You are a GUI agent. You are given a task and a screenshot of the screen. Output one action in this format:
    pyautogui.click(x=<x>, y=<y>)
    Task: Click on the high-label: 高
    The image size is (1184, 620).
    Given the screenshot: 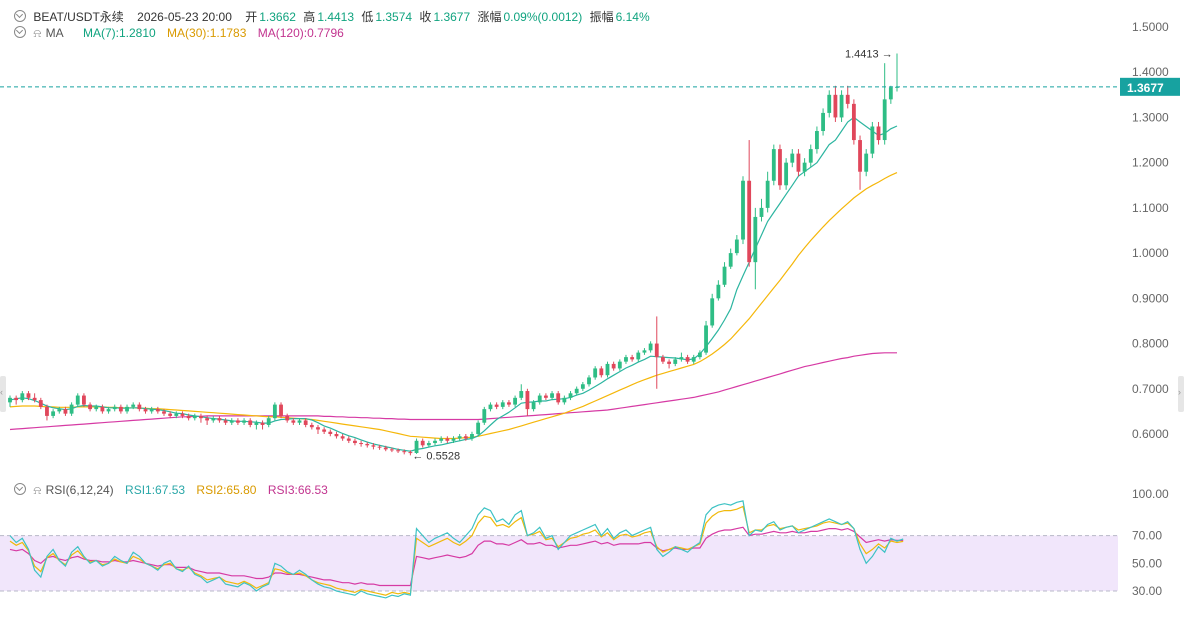 What is the action you would take?
    pyautogui.click(x=309, y=17)
    